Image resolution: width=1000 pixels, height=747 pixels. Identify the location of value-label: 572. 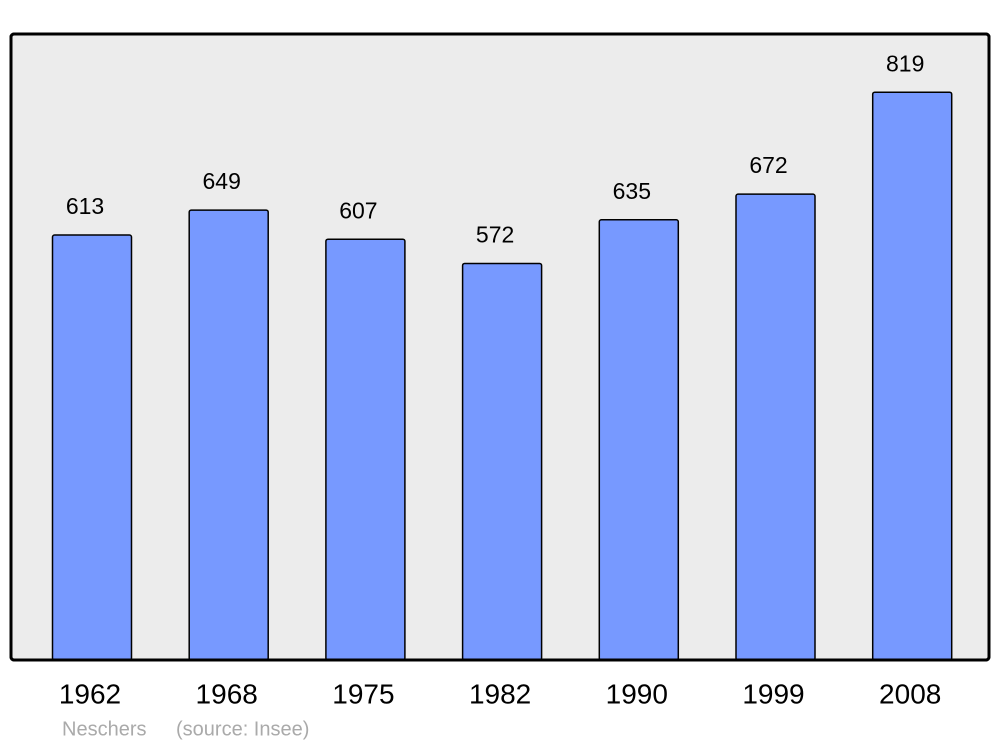
(495, 235).